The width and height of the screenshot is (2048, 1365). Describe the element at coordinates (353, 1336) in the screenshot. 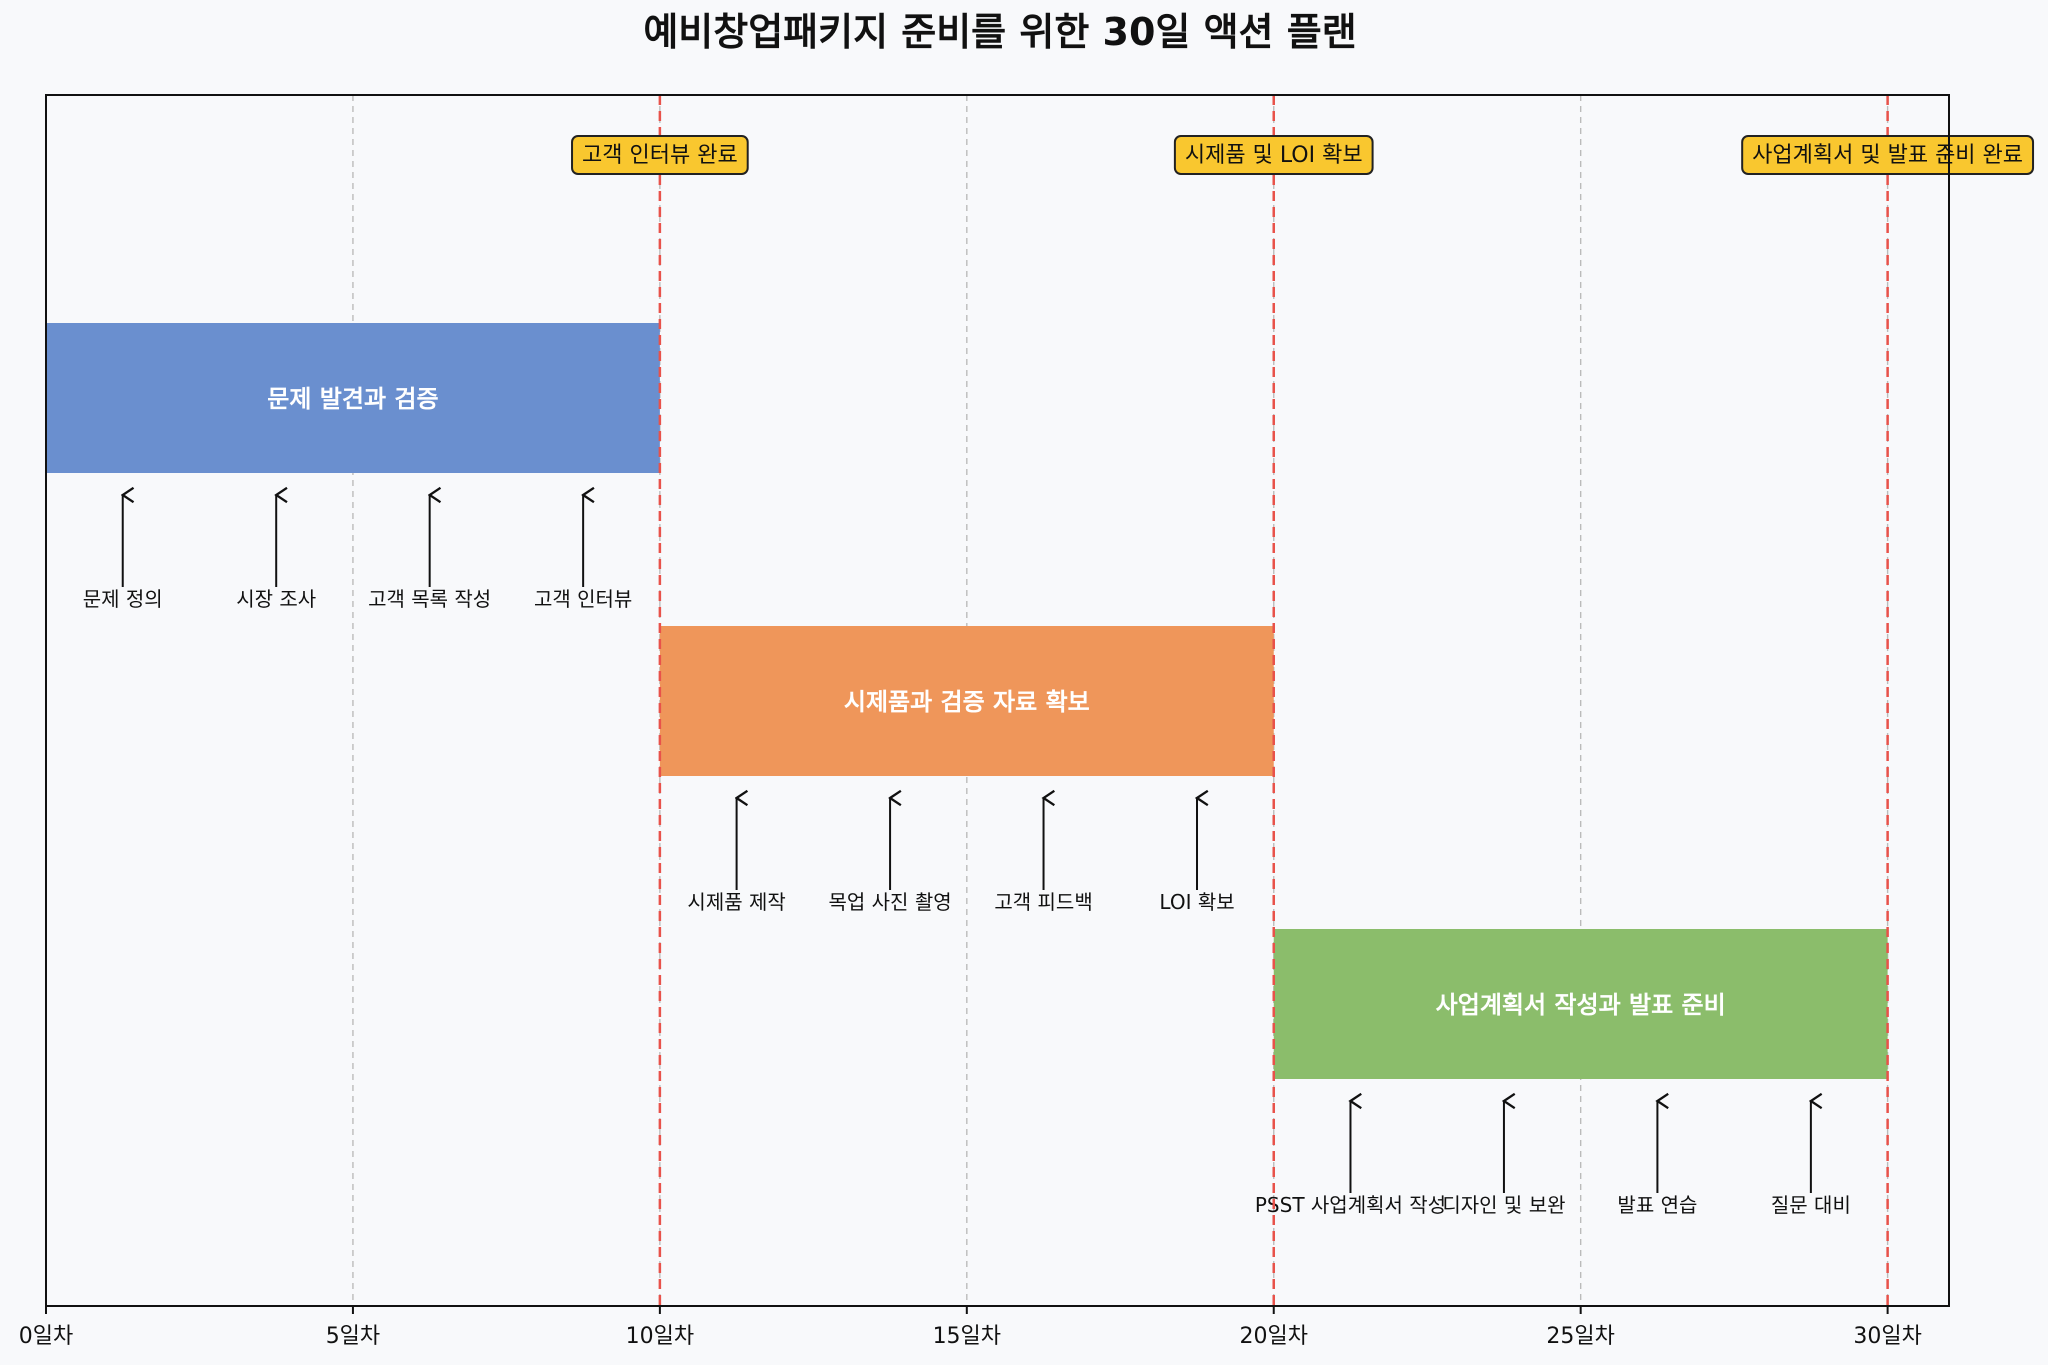

I see `x-tick-label: 5일차` at that location.